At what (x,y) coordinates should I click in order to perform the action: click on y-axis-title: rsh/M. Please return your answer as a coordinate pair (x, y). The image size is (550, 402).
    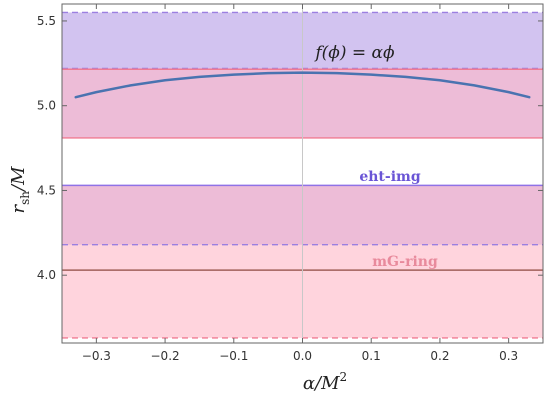
    Looking at the image, I should click on (20, 190).